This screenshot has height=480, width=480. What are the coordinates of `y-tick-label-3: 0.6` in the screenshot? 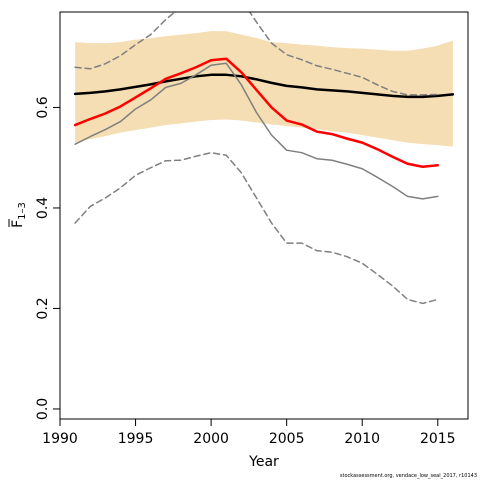 It's located at (43, 107).